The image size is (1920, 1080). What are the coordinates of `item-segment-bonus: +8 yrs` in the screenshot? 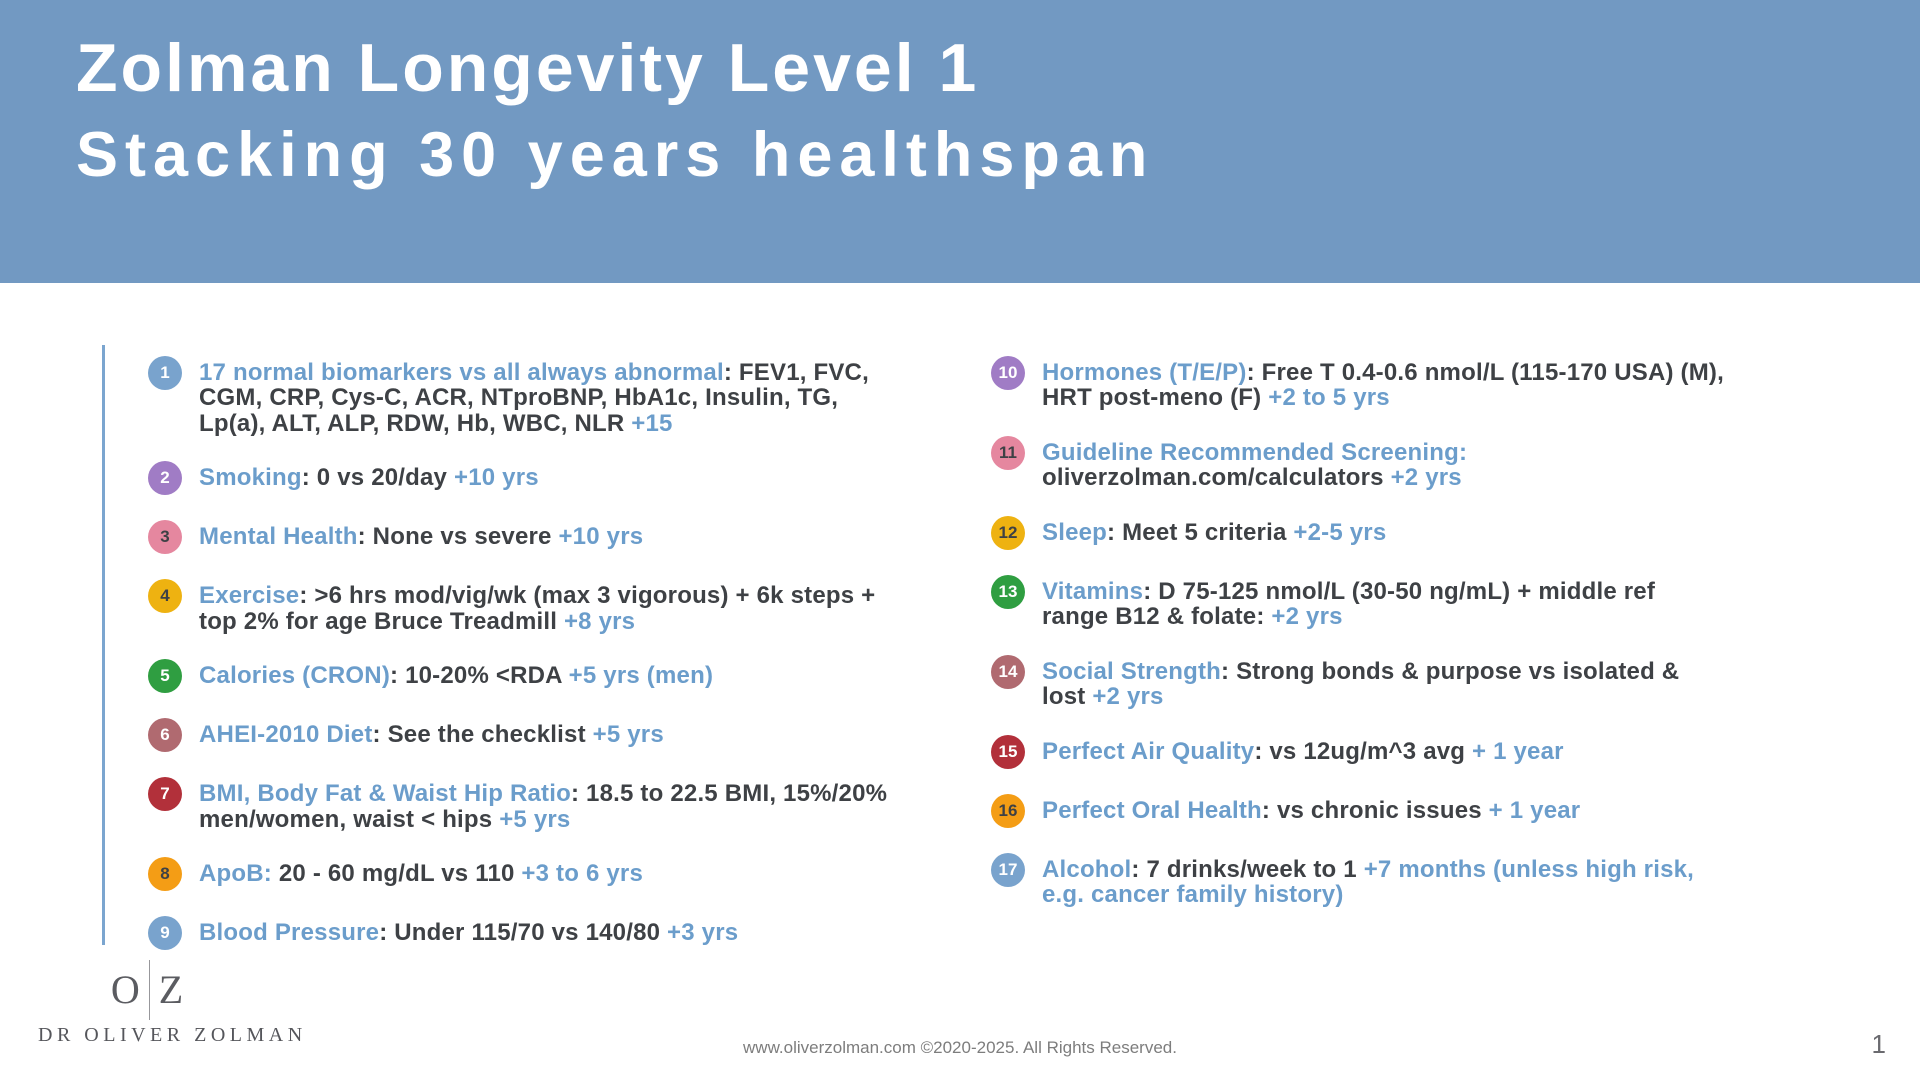 It's located at (599, 621).